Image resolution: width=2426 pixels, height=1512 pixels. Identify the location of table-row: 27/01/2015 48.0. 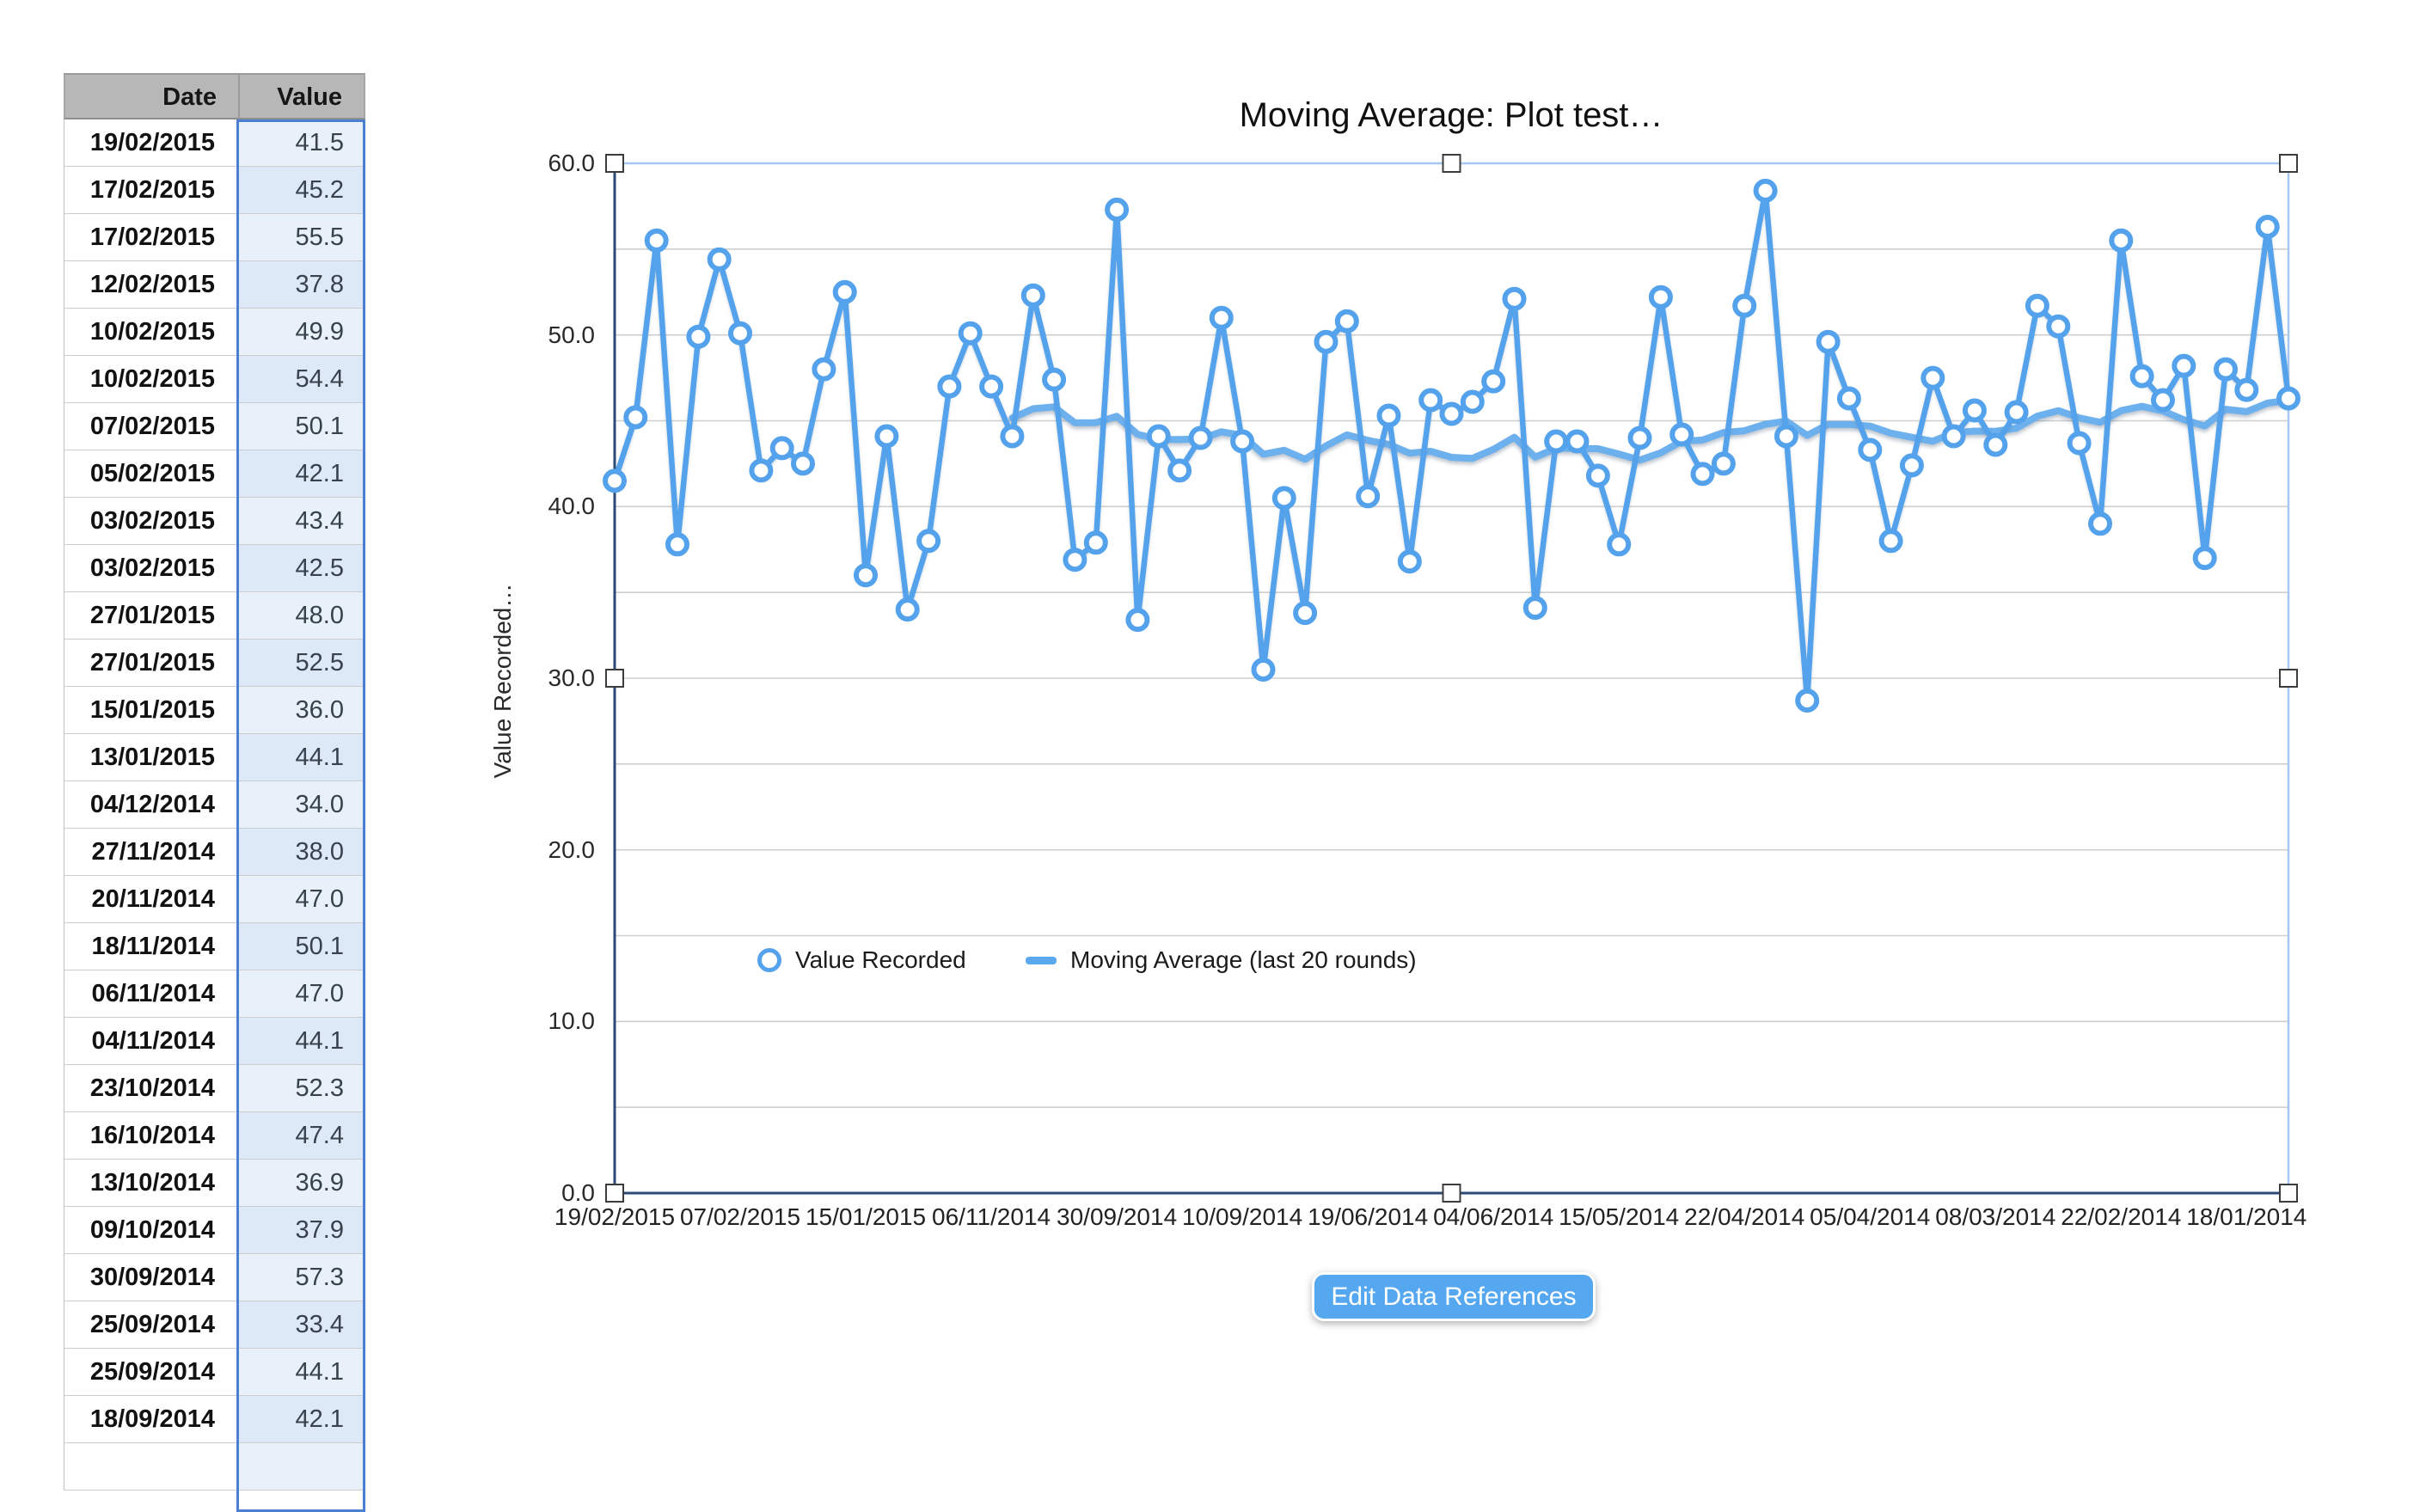
(215, 616).